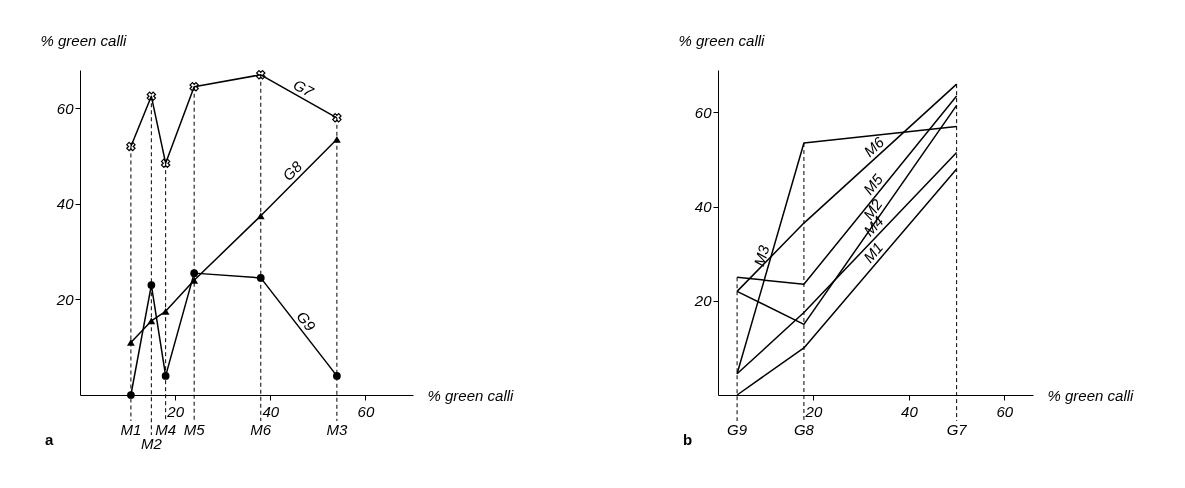 This screenshot has width=1185, height=488. Describe the element at coordinates (804, 429) in the screenshot. I see `ref-line-label: G8` at that location.